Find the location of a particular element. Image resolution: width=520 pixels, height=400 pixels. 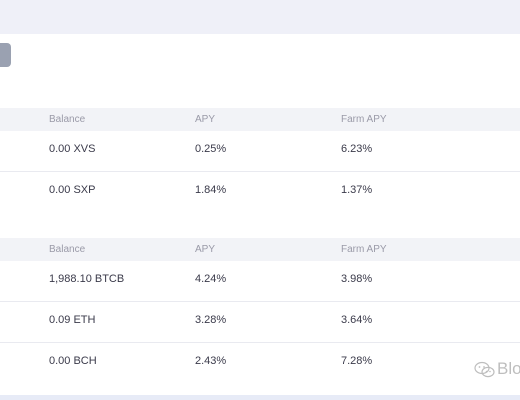

wechat-icon is located at coordinates (484, 369).